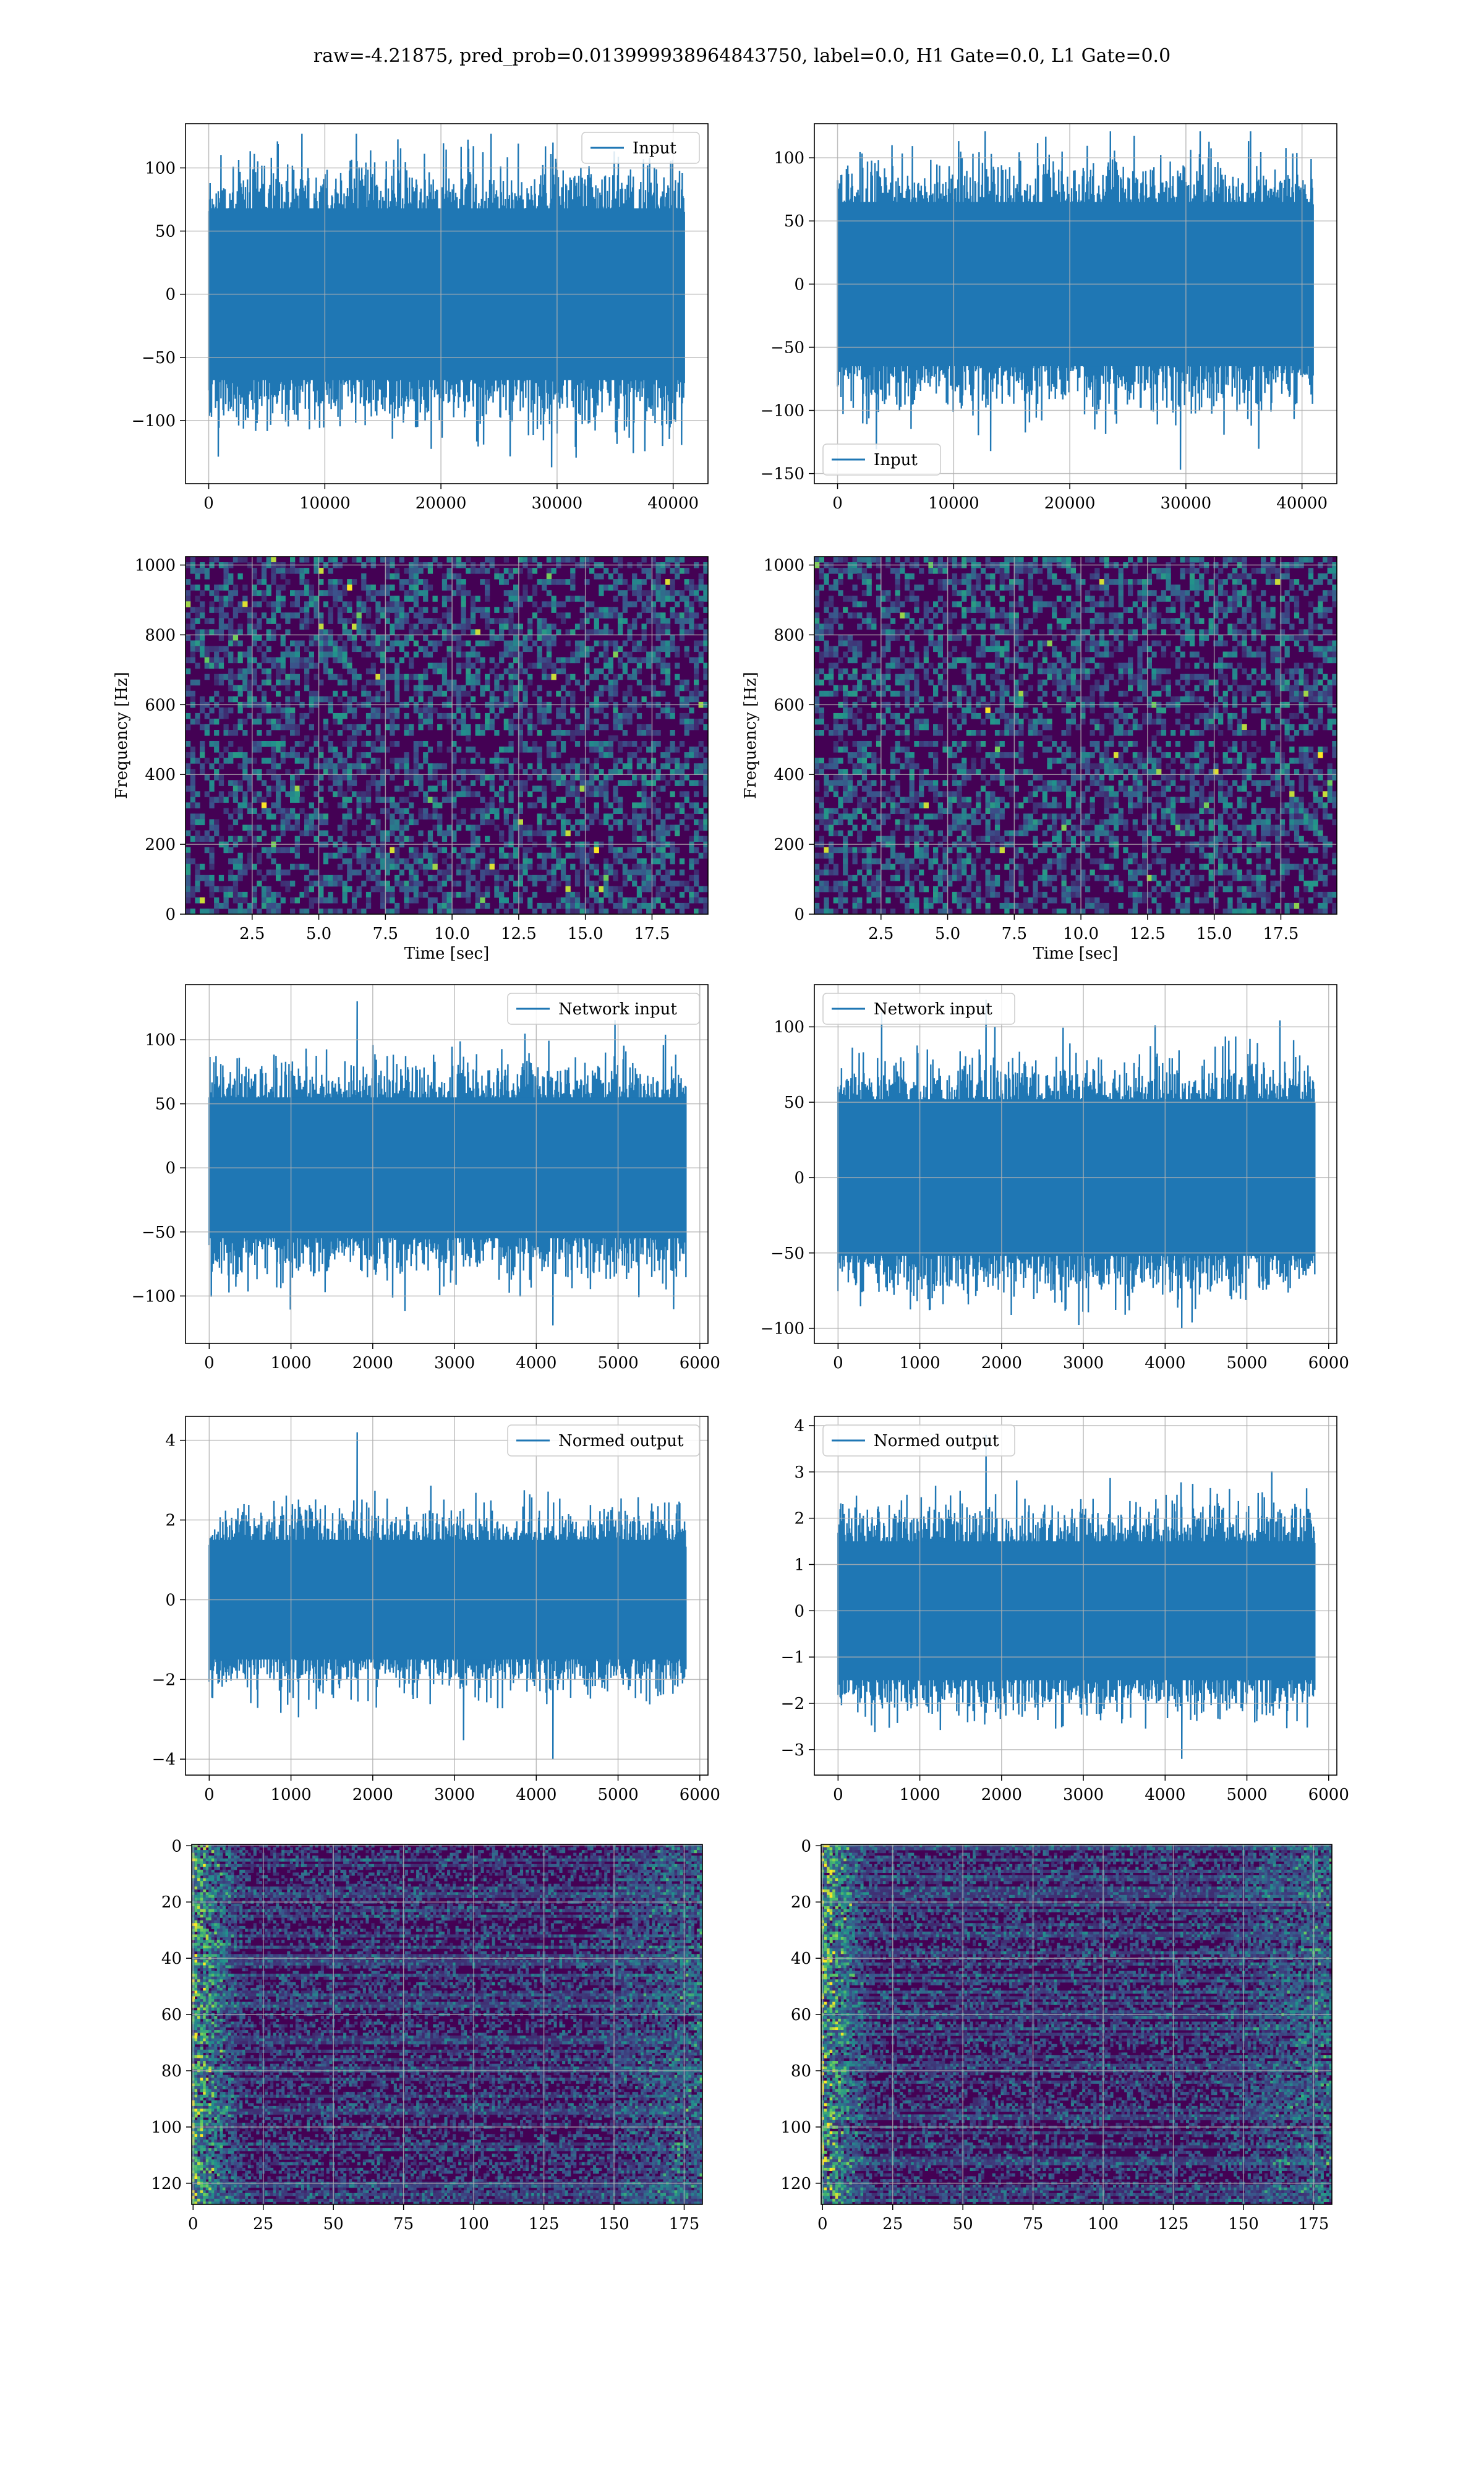  Describe the element at coordinates (799, 1565) in the screenshot. I see `y-tick-label: 1` at that location.